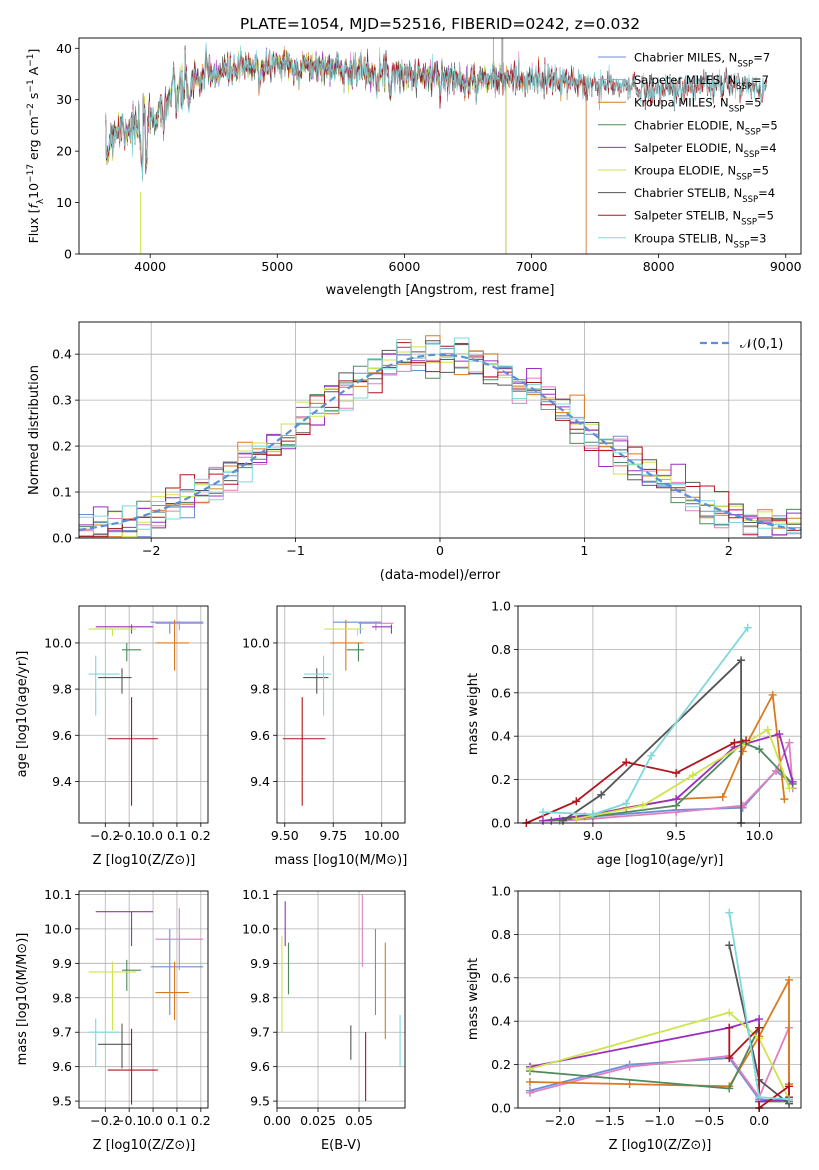 This screenshot has height=1170, width=819. Describe the element at coordinates (256, 928) in the screenshot. I see `mass-vs-ebv-ytick-label: 10.0` at that location.